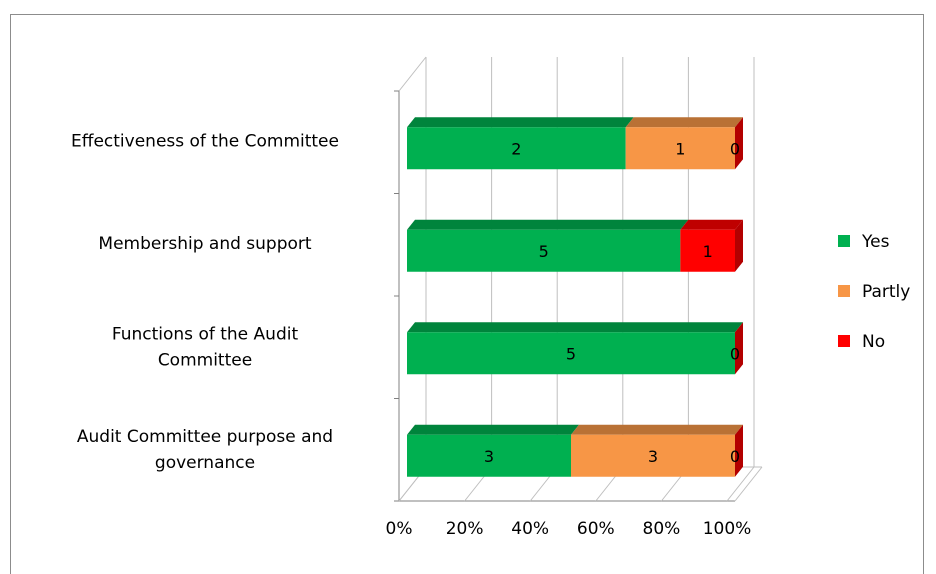 The image size is (936, 574). I want to click on gridline, so click(740, 279).